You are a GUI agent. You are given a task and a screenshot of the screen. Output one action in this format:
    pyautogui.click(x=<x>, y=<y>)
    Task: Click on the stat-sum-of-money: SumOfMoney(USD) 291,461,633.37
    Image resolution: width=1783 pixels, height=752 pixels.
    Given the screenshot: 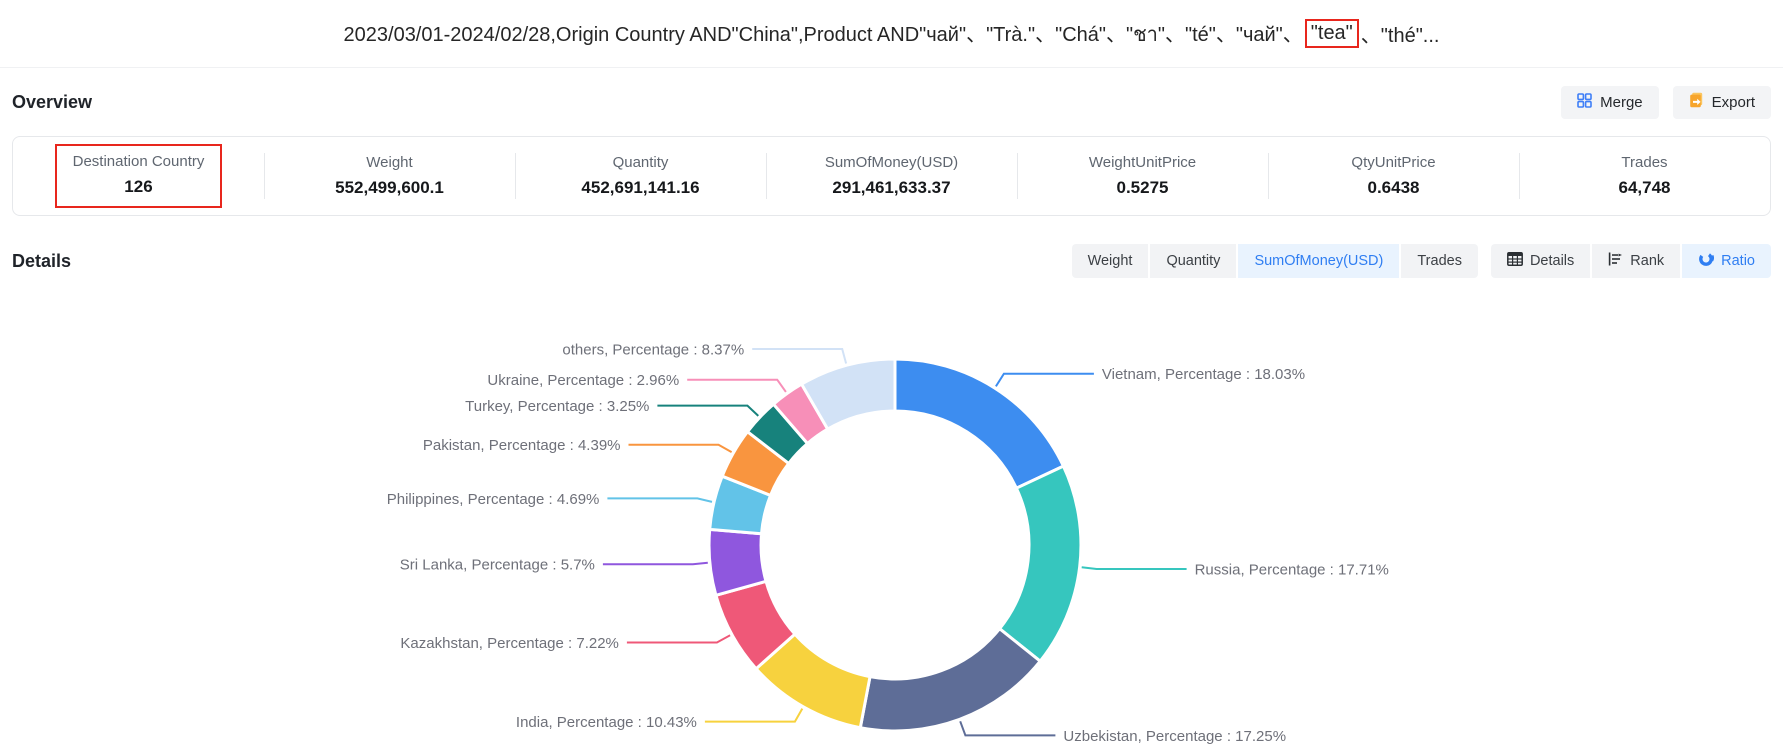 What is the action you would take?
    pyautogui.click(x=891, y=176)
    